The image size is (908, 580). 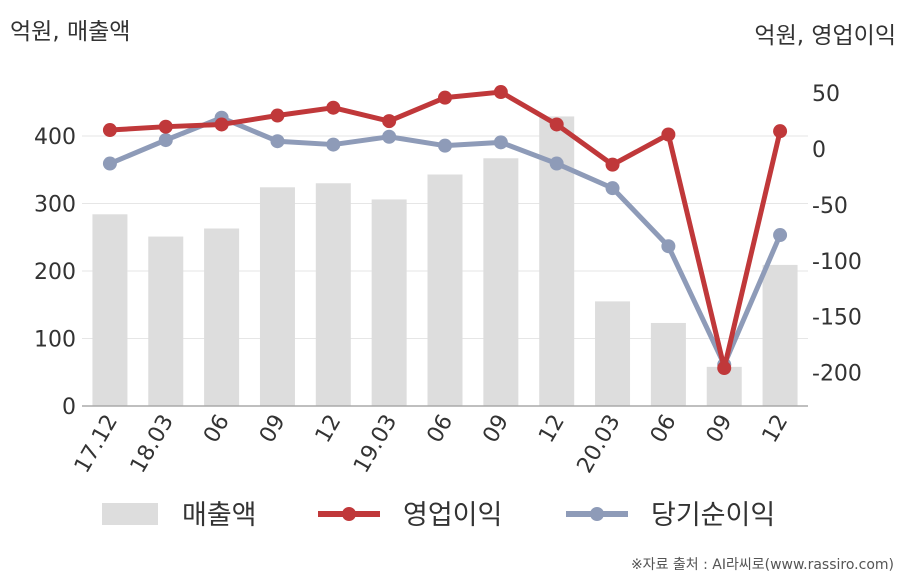 I want to click on x-axis-tick-label: 18.03, so click(x=152, y=444).